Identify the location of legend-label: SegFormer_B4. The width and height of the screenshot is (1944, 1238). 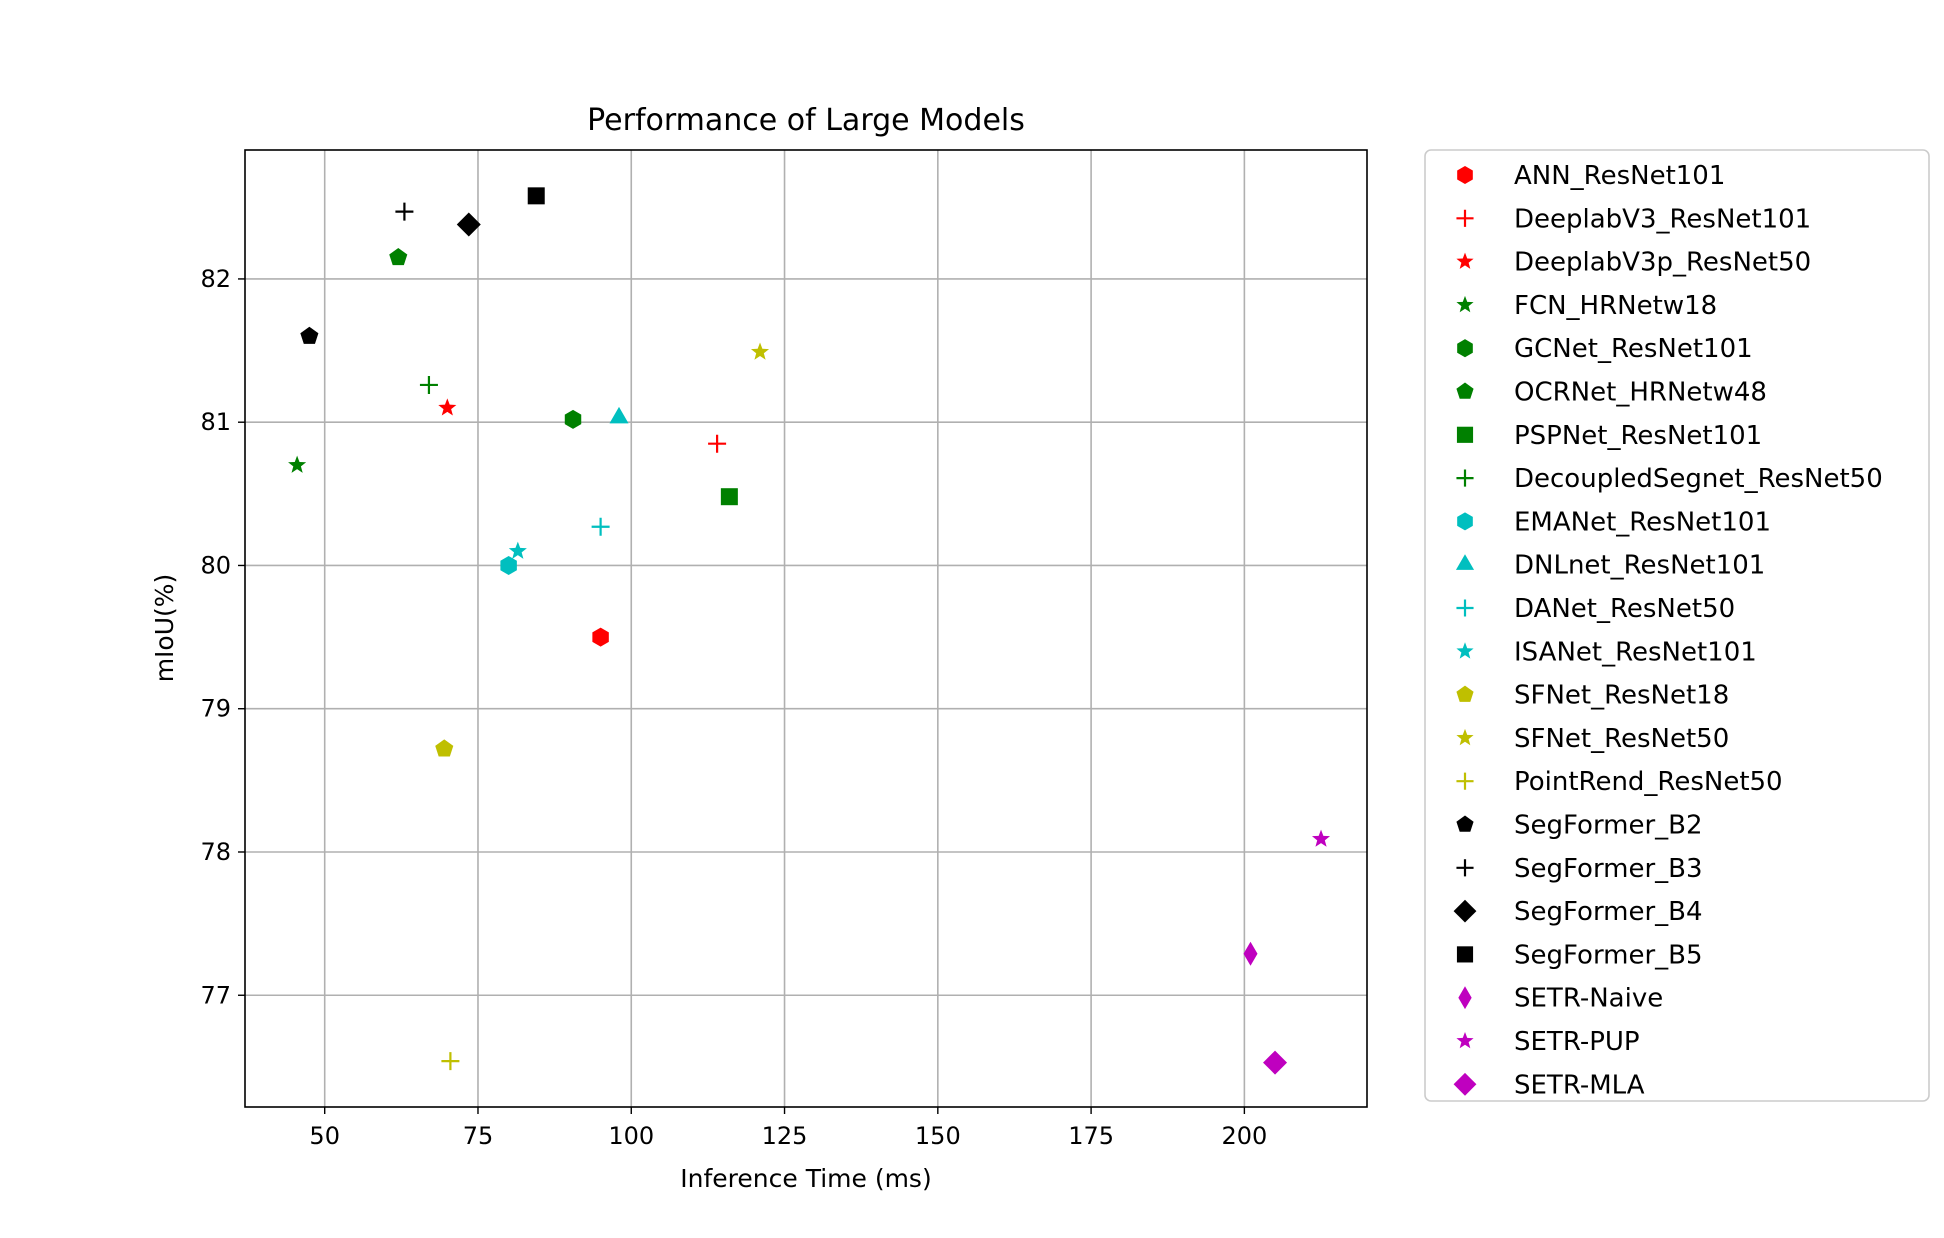
(1608, 912).